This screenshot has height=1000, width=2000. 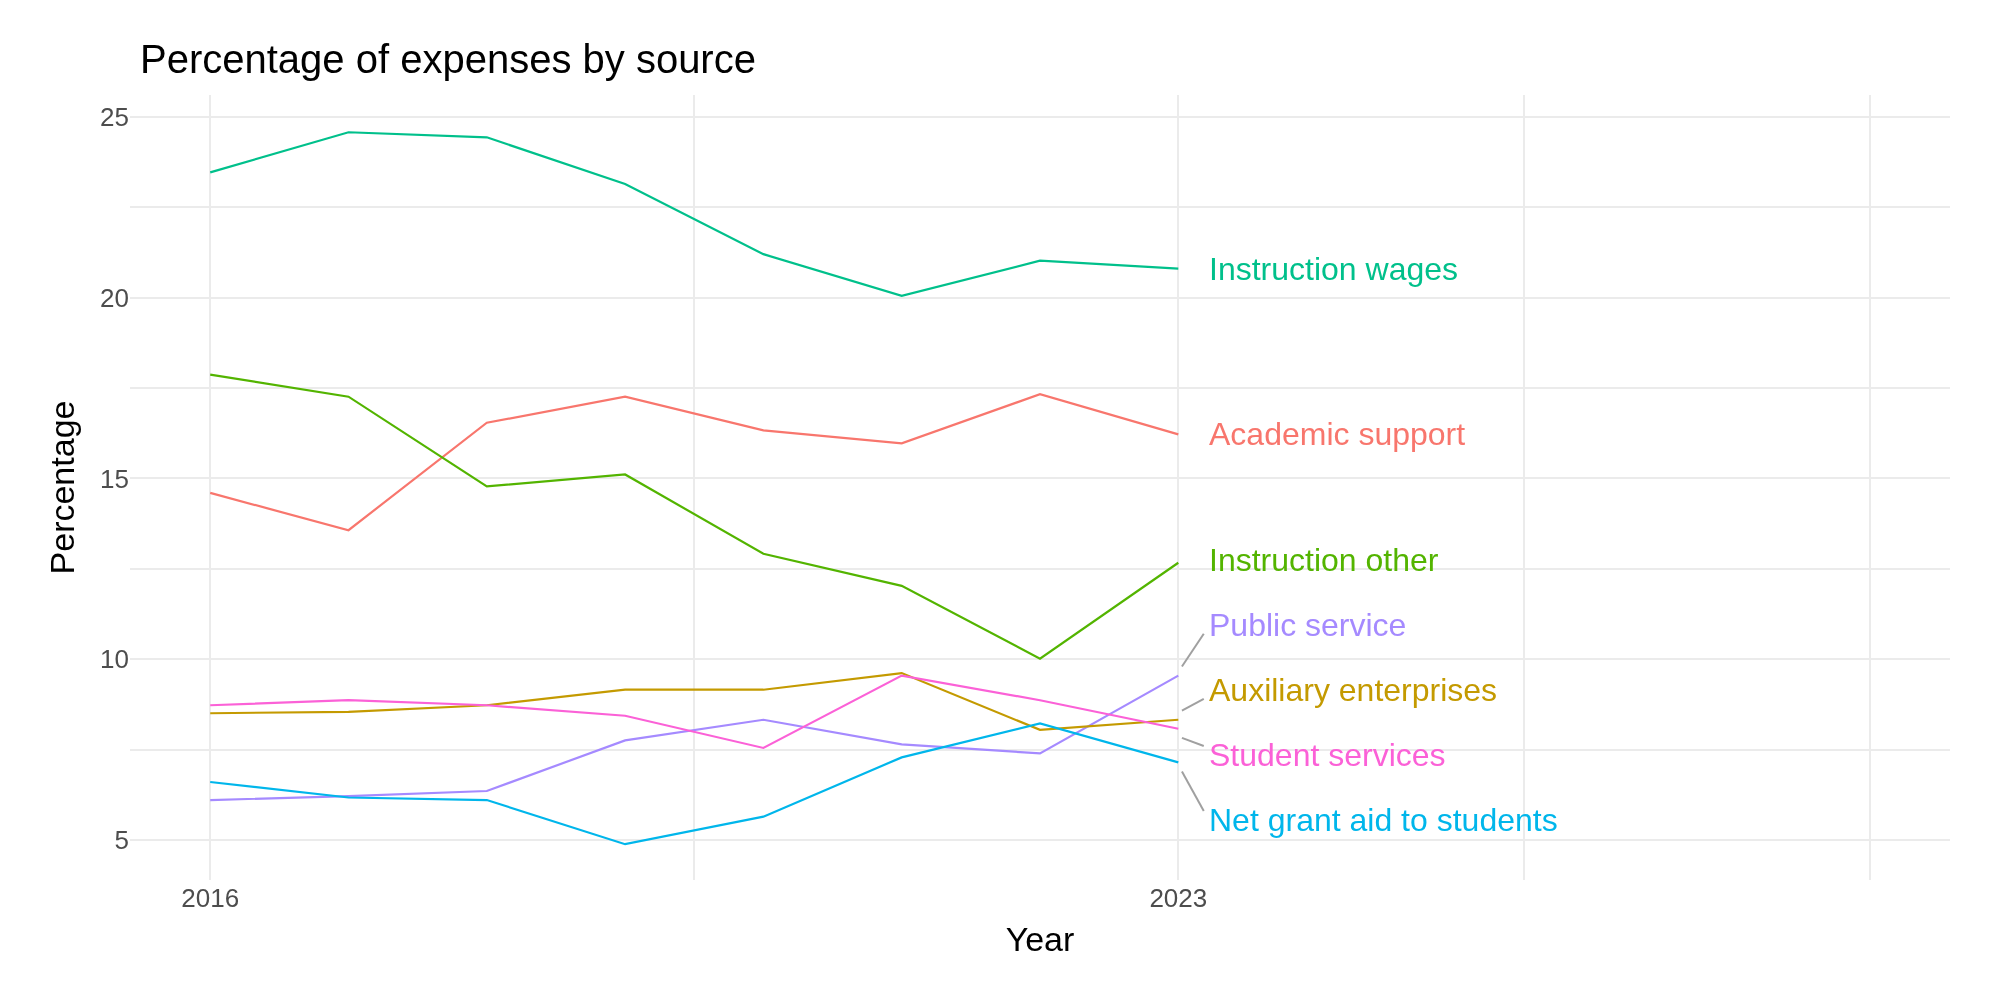 I want to click on series-label: Auxiliary enterprises, so click(x=1353, y=690).